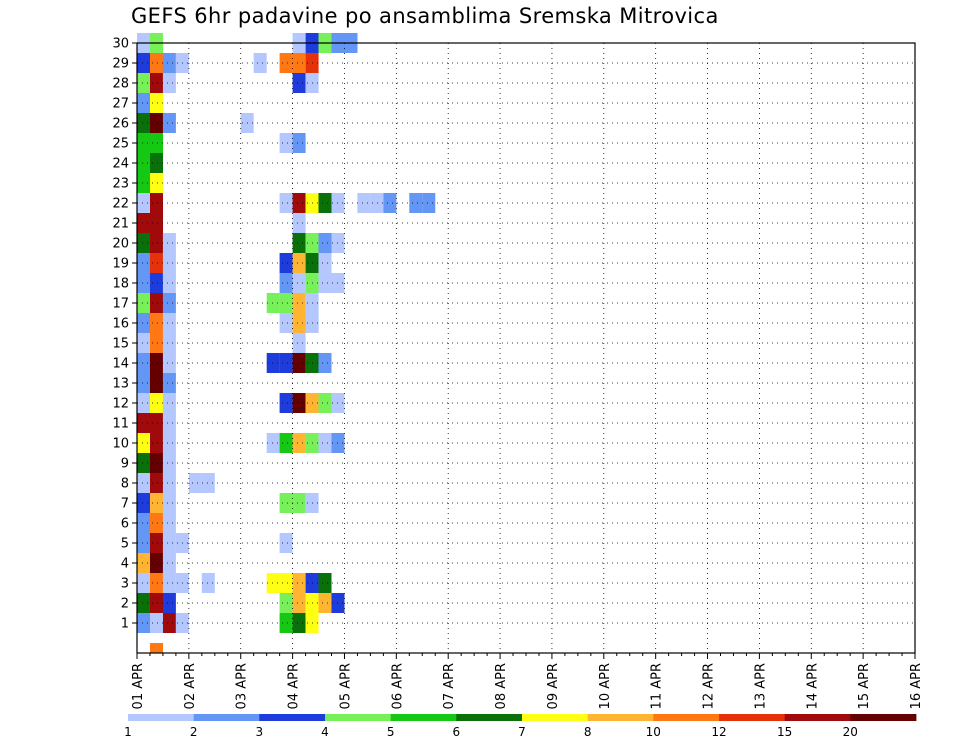 The width and height of the screenshot is (960, 742). Describe the element at coordinates (120, 284) in the screenshot. I see `y-tick-label: 18` at that location.